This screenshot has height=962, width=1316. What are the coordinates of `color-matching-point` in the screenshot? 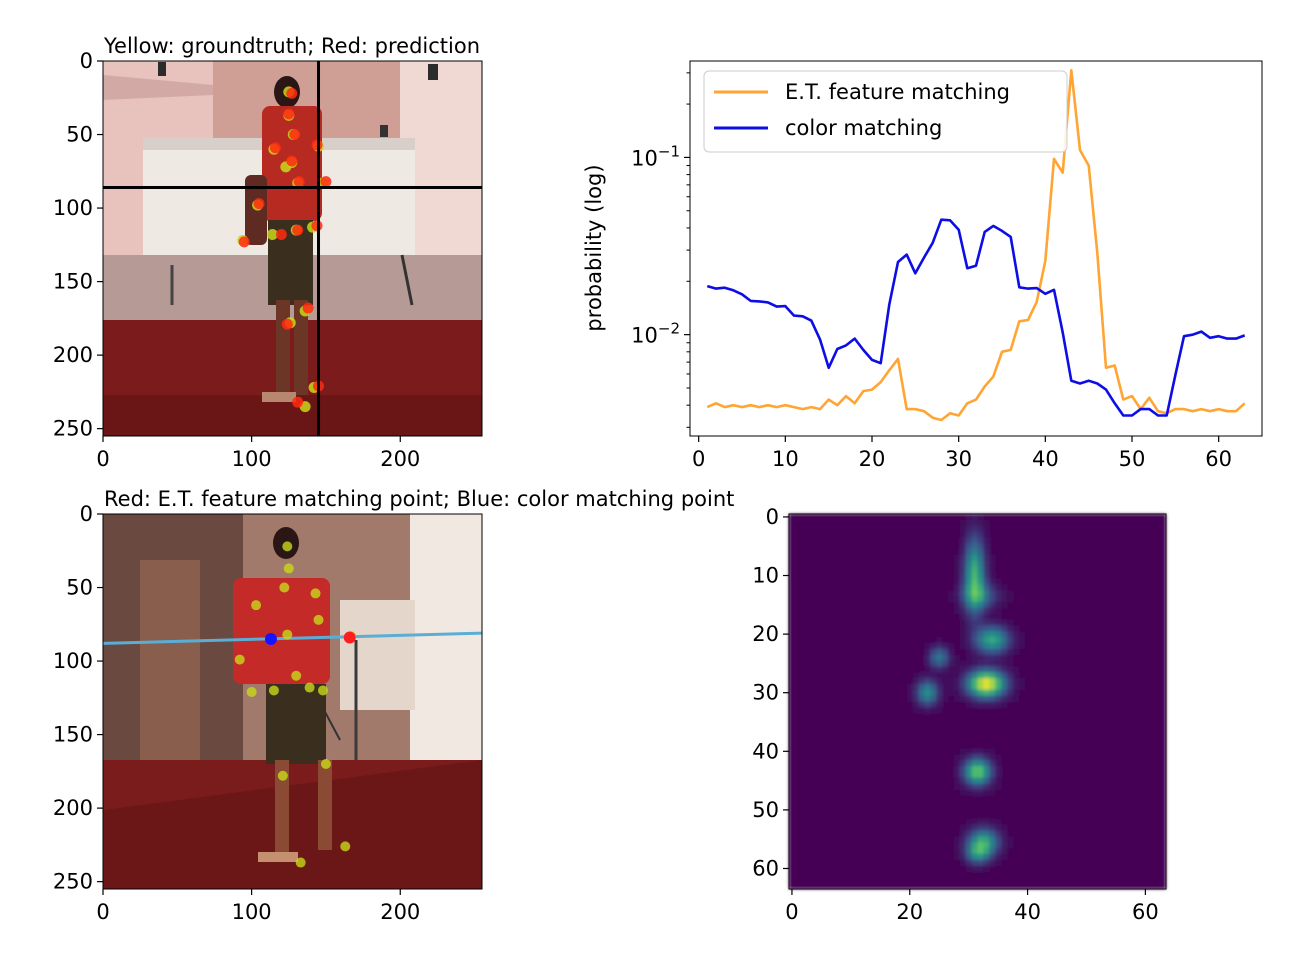 It's located at (270, 639).